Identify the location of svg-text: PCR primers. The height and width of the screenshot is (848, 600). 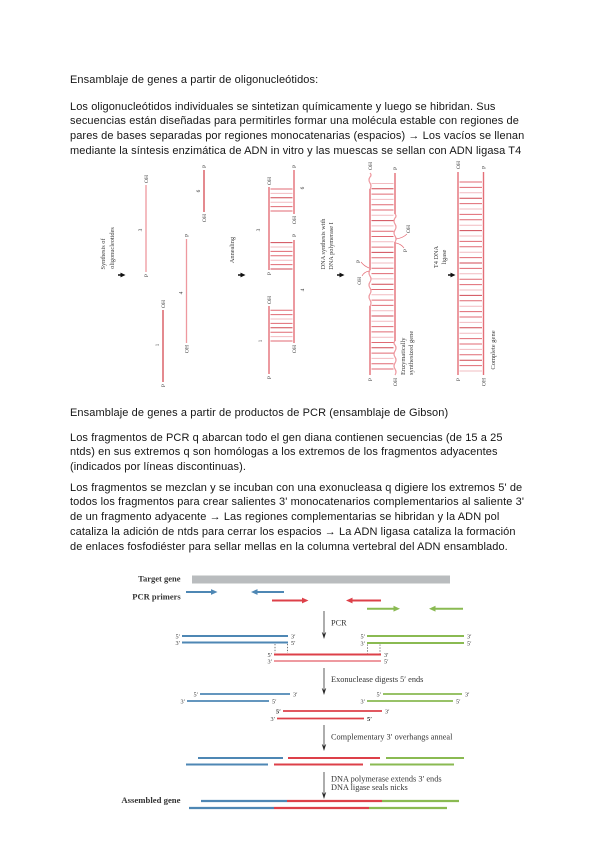
(156, 597).